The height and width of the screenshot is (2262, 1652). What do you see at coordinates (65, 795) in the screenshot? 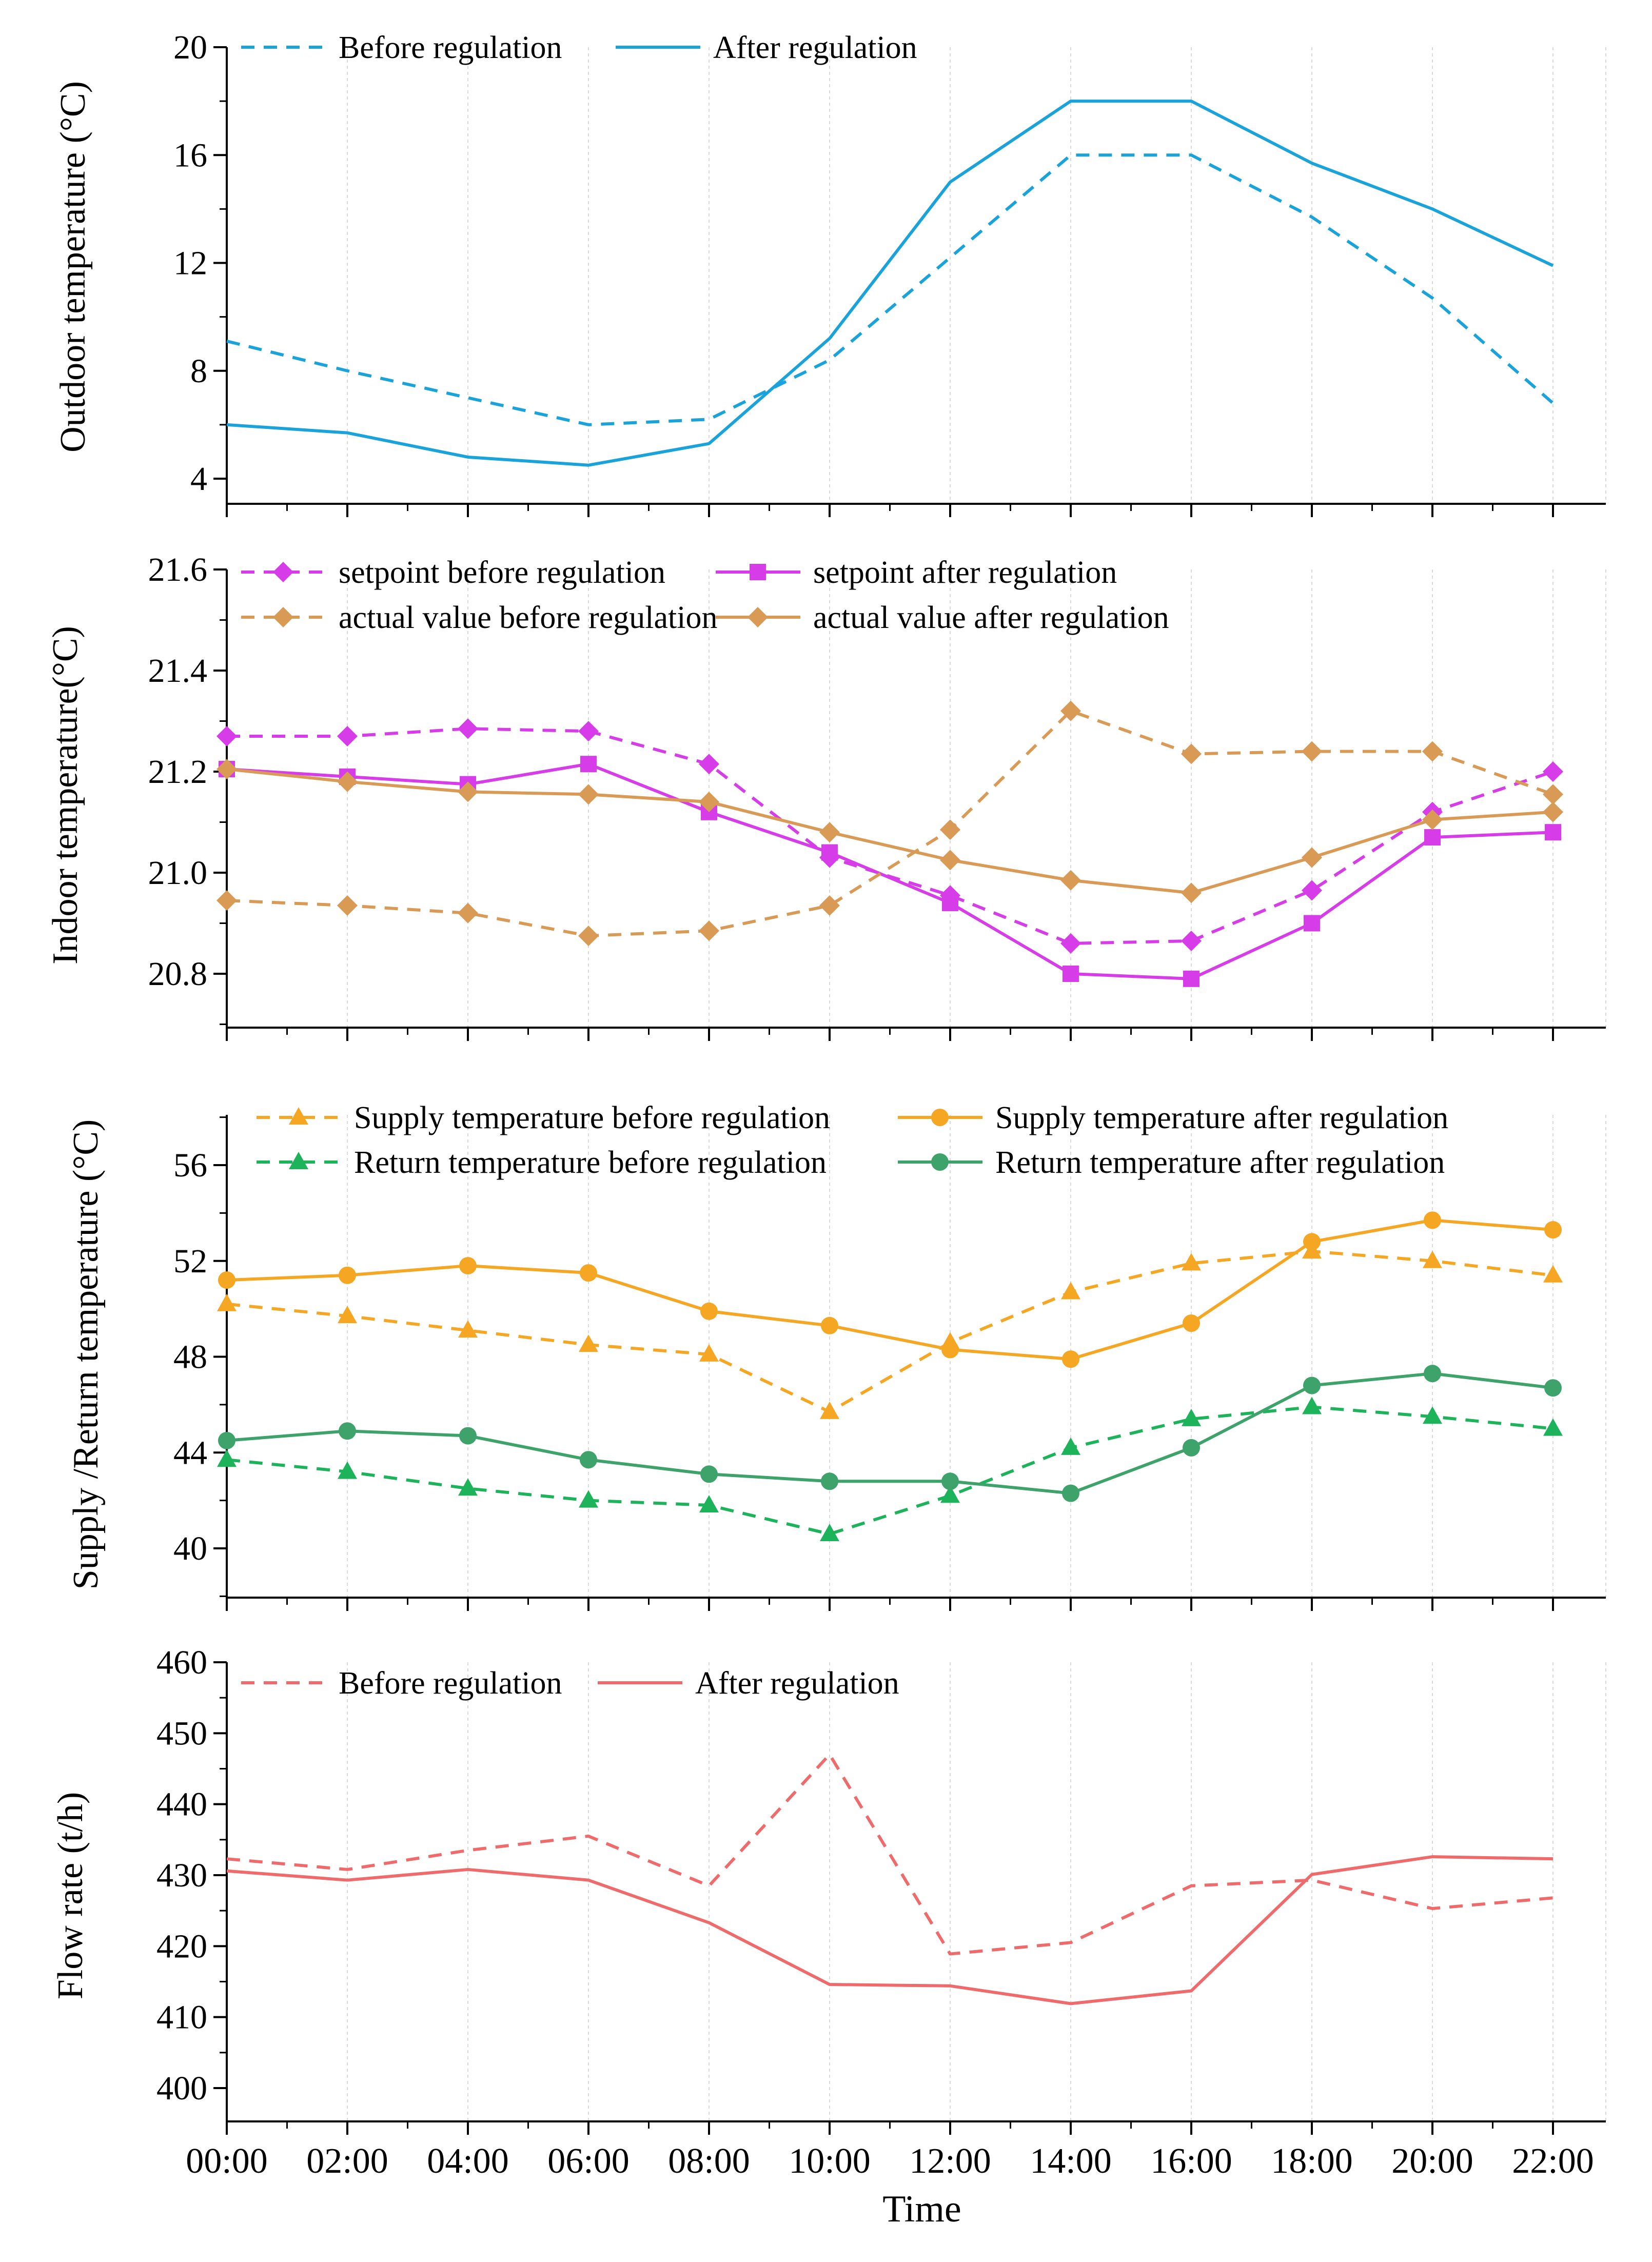
I see `y-axis-title: Indoor temperature(°C)` at bounding box center [65, 795].